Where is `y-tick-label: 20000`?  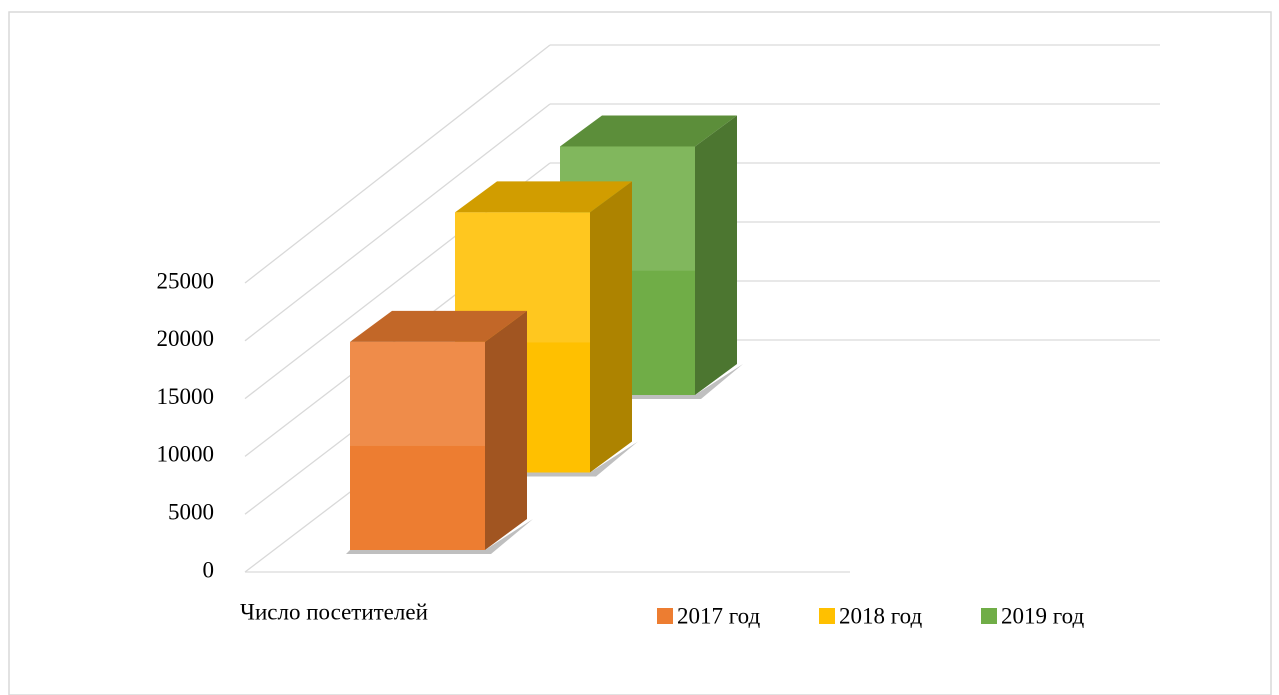 y-tick-label: 20000 is located at coordinates (186, 338).